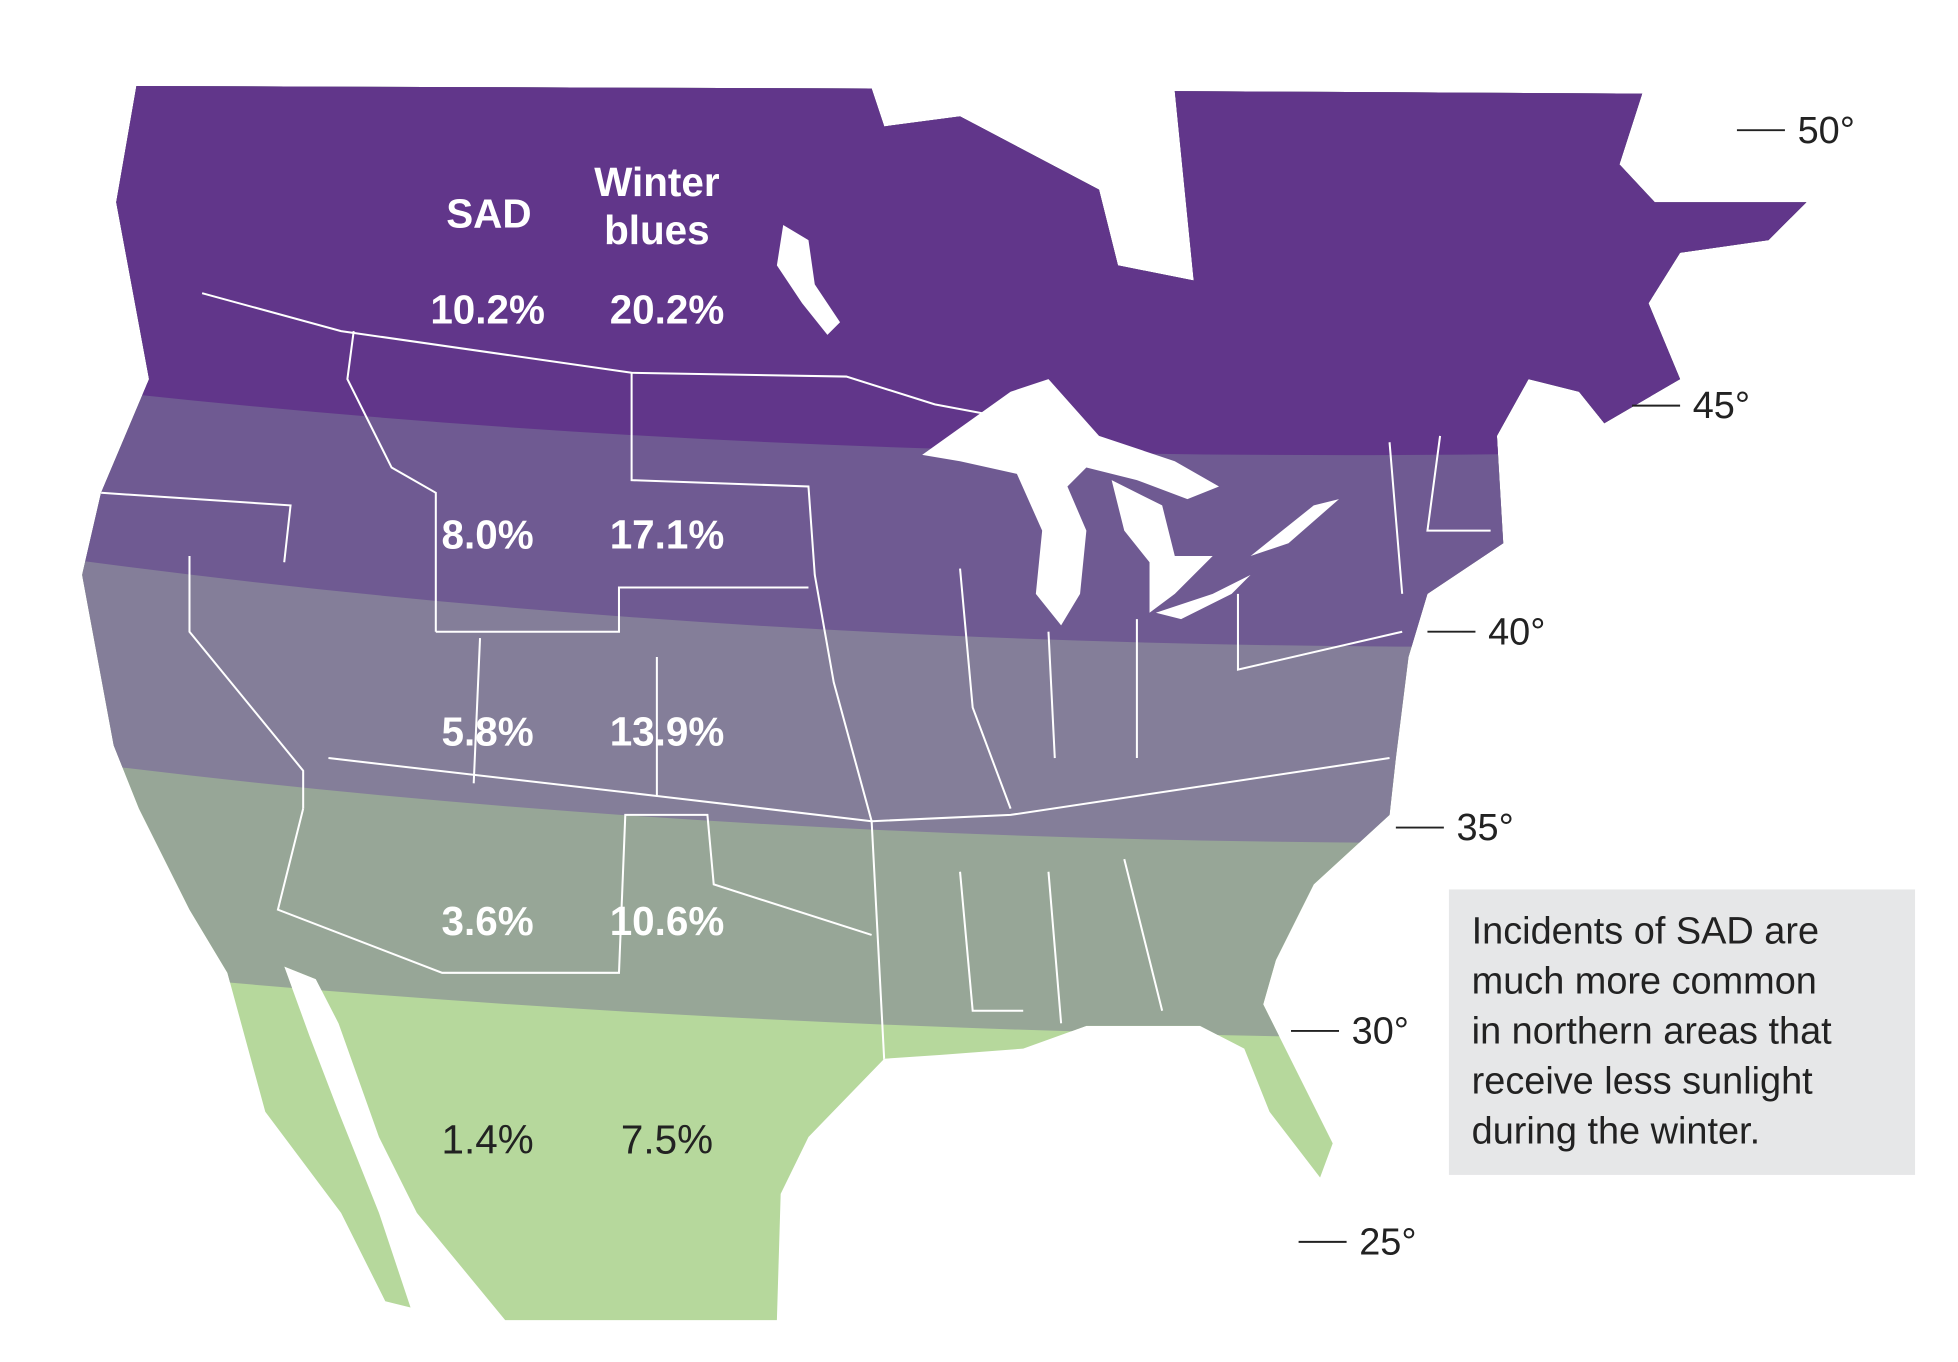  I want to click on winter-blues-value: 7.5%, so click(667, 1139).